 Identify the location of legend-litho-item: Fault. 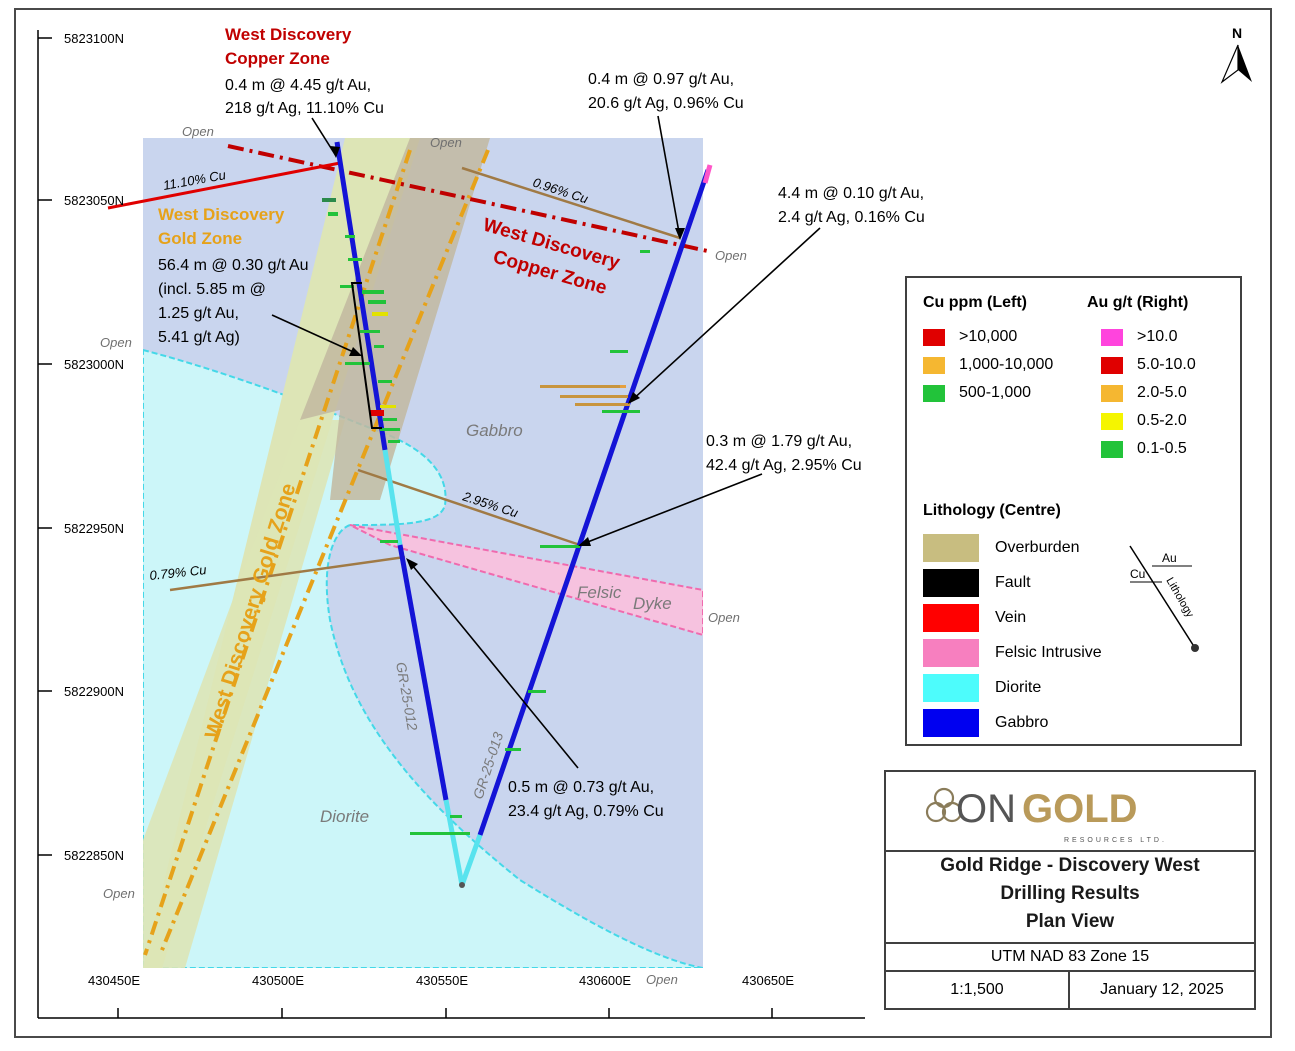
(977, 583).